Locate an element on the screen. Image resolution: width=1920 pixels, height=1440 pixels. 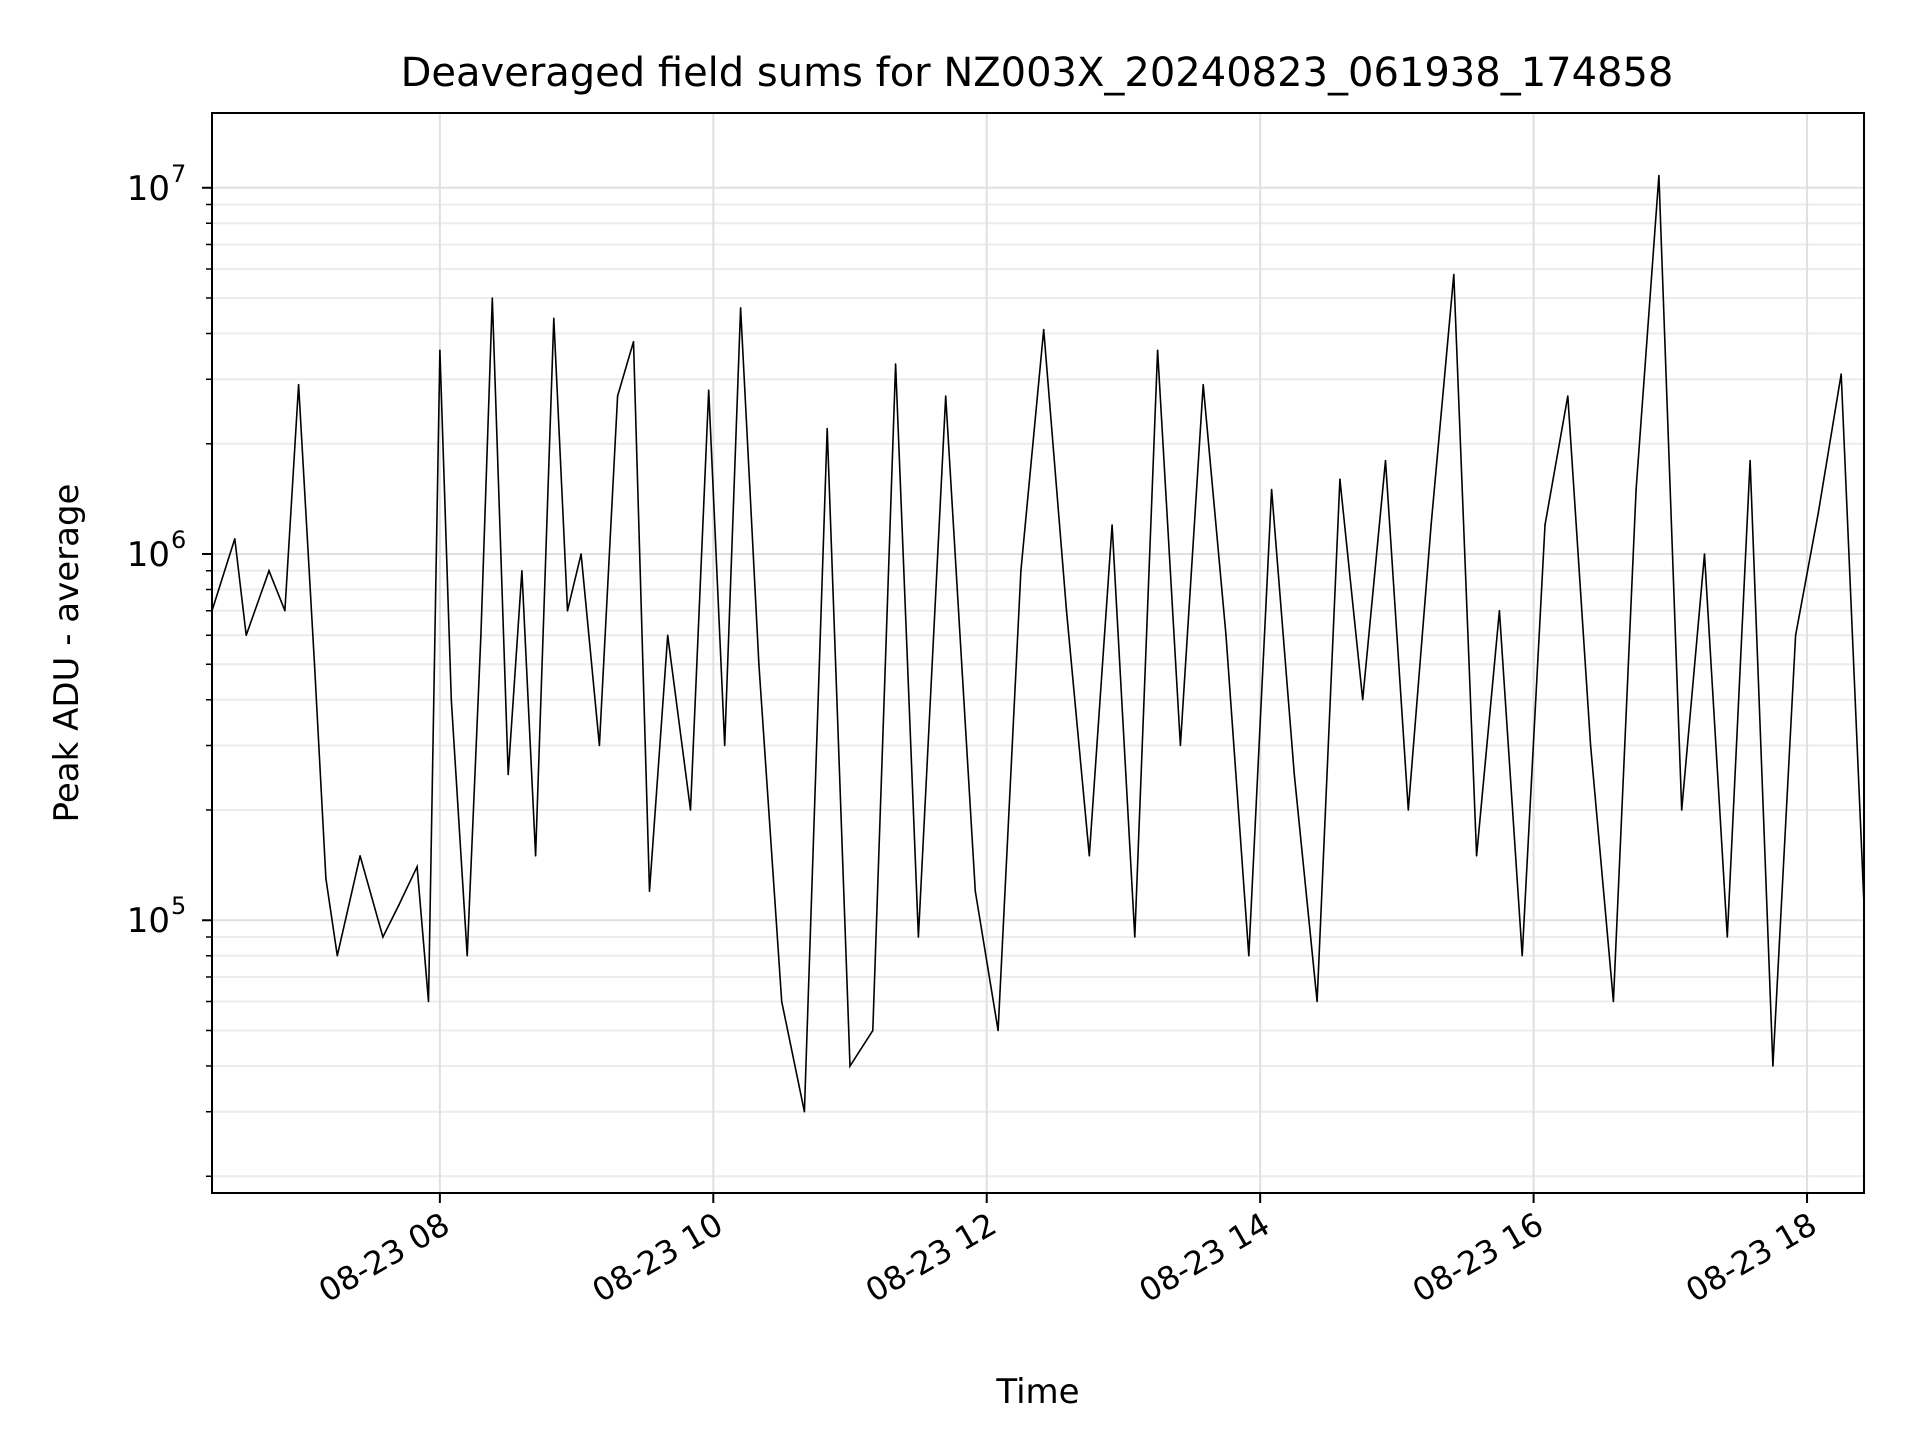
x-axis-label: Time is located at coordinates (1037, 1392).